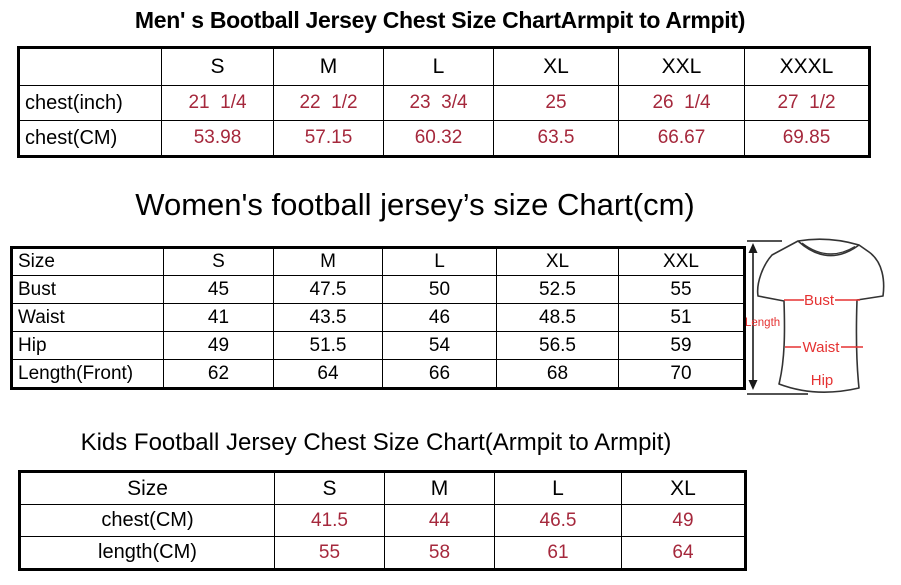 Image resolution: width=901 pixels, height=585 pixels. What do you see at coordinates (556, 103) in the screenshot?
I see `table-cell: 25` at bounding box center [556, 103].